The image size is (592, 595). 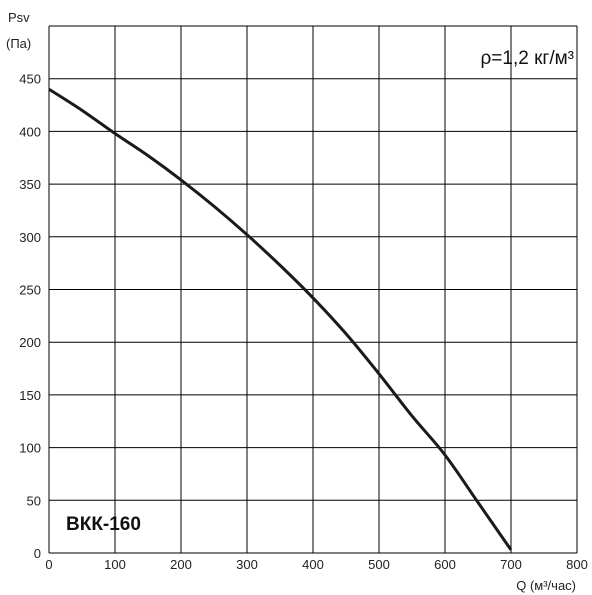 I want to click on y-tick-label: 350, so click(x=30, y=184).